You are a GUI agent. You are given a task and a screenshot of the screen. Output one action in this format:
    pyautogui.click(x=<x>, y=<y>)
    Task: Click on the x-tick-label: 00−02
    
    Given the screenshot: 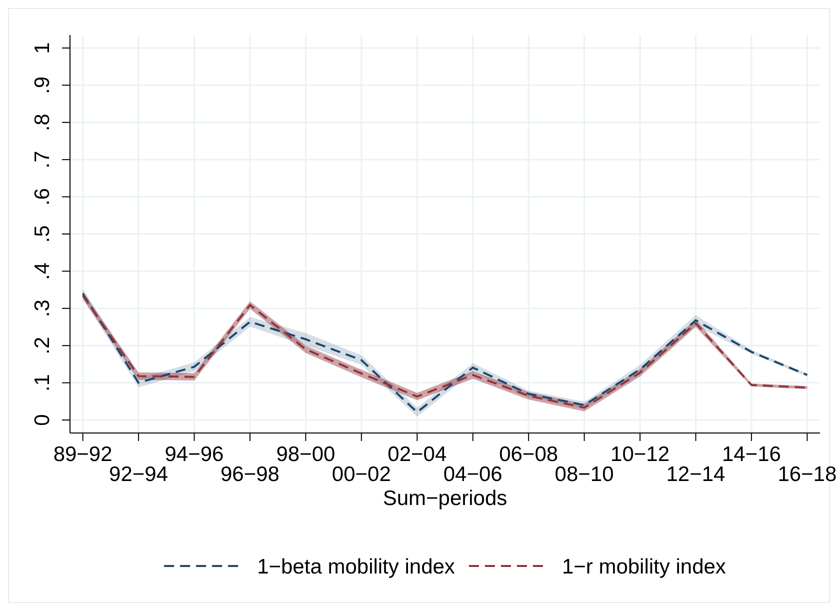 What is the action you would take?
    pyautogui.click(x=361, y=474)
    